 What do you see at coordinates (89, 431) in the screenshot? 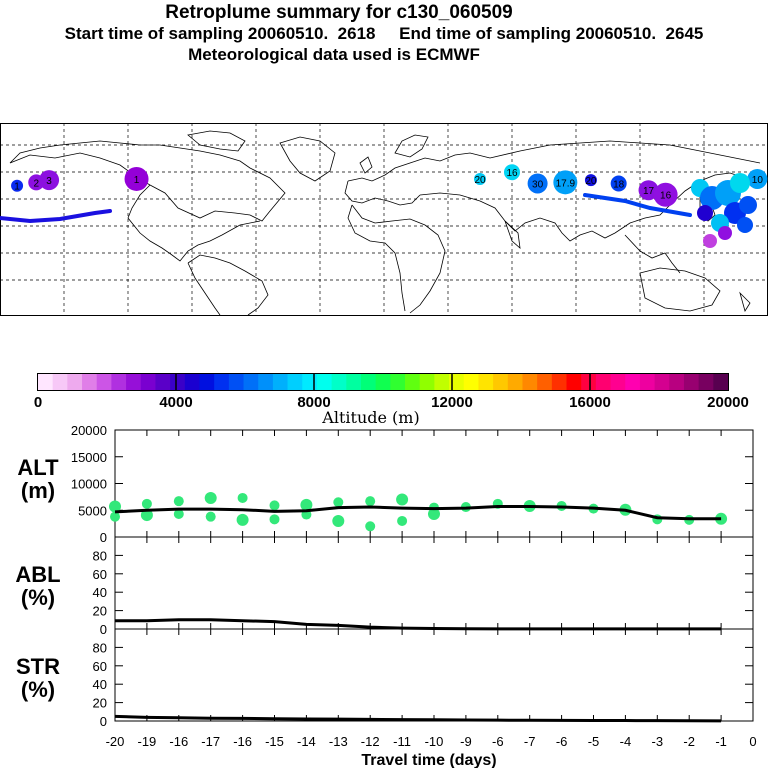
I see `y-tick-label: 20000` at bounding box center [89, 431].